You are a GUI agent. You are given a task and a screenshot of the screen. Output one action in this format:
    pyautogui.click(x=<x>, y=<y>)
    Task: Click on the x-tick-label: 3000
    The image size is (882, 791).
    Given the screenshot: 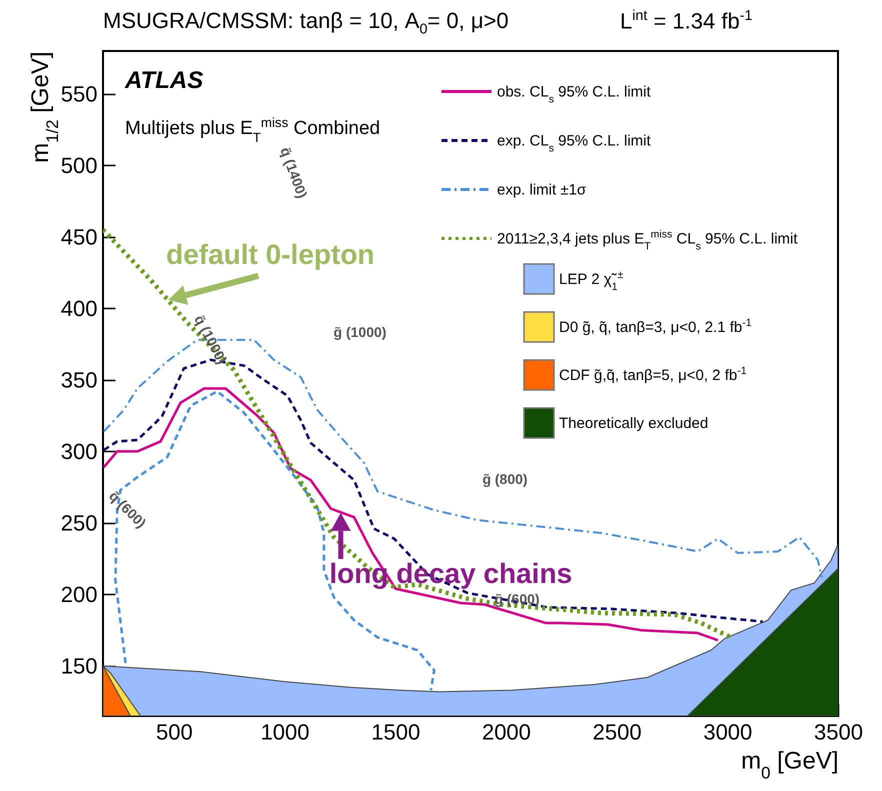 What is the action you would take?
    pyautogui.click(x=727, y=732)
    